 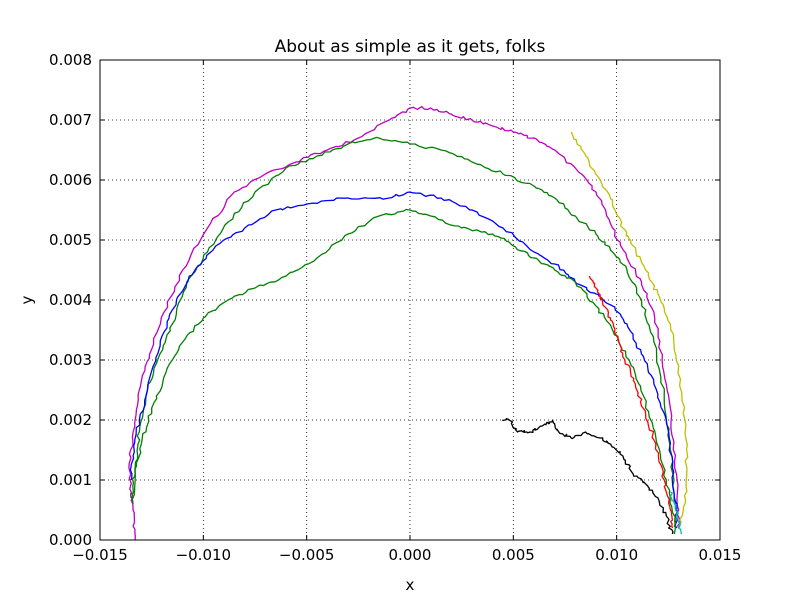 What do you see at coordinates (410, 585) in the screenshot?
I see `x-axis-label: x` at bounding box center [410, 585].